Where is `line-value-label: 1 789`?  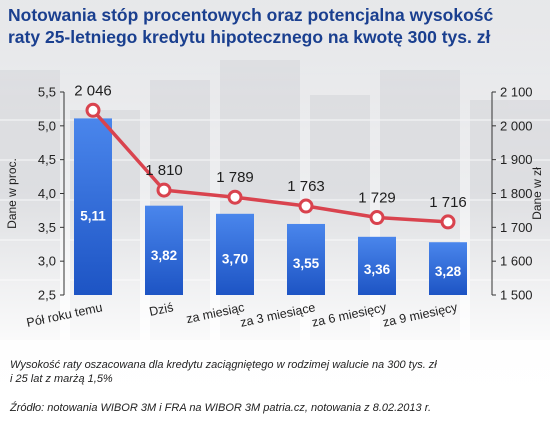
line-value-label: 1 789 is located at coordinates (235, 177).